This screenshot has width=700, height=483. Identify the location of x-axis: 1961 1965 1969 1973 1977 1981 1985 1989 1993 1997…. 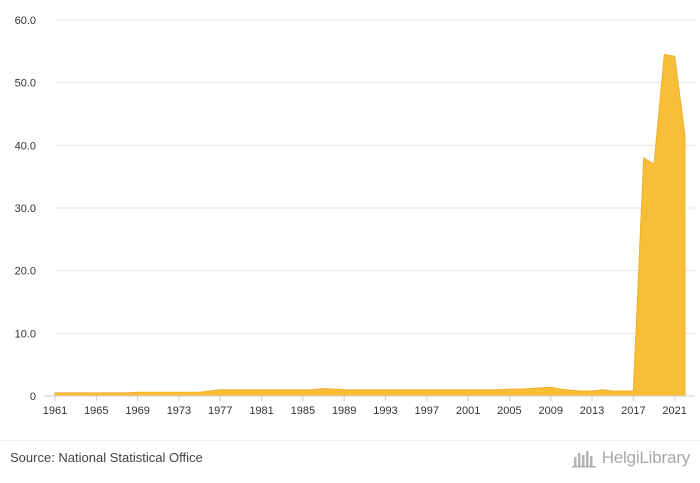
(369, 406).